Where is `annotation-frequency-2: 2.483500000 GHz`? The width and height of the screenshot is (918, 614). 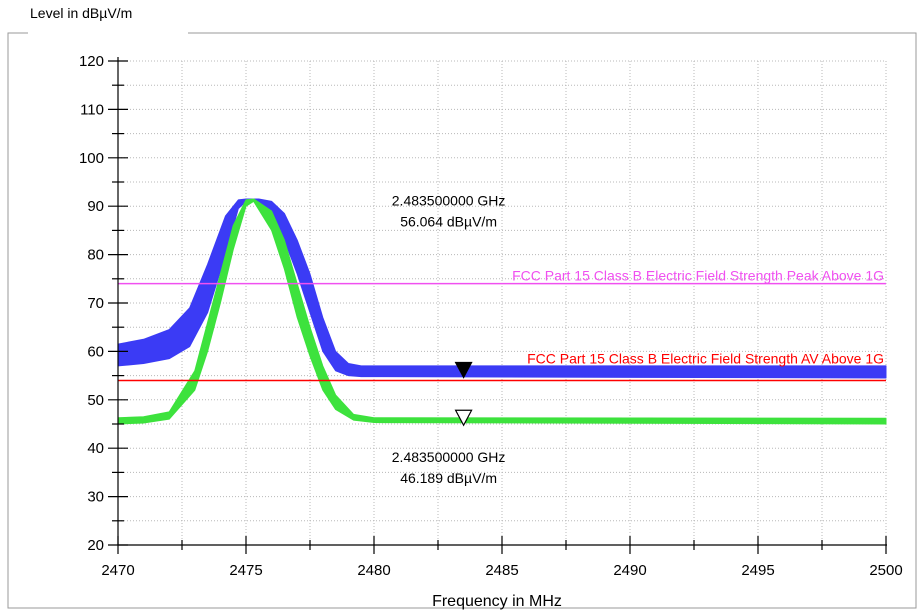 annotation-frequency-2: 2.483500000 GHz is located at coordinates (449, 457).